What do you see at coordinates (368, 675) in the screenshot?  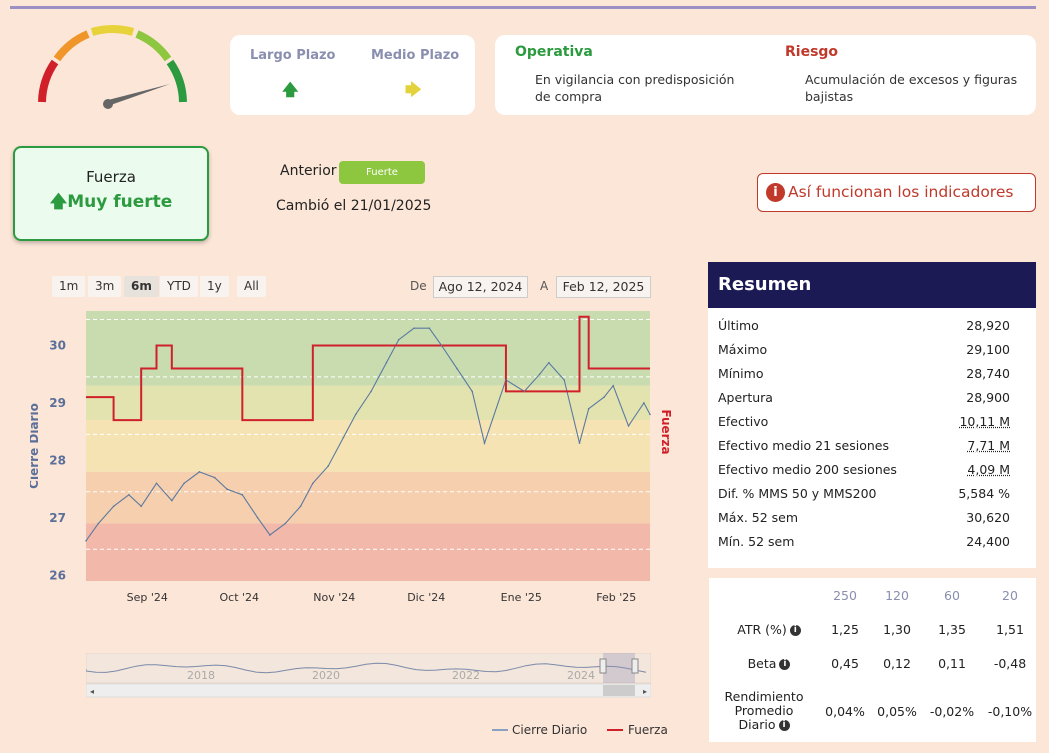 I see `chart-navigator: 2018 2020 2022 2024 ◂ ▸` at bounding box center [368, 675].